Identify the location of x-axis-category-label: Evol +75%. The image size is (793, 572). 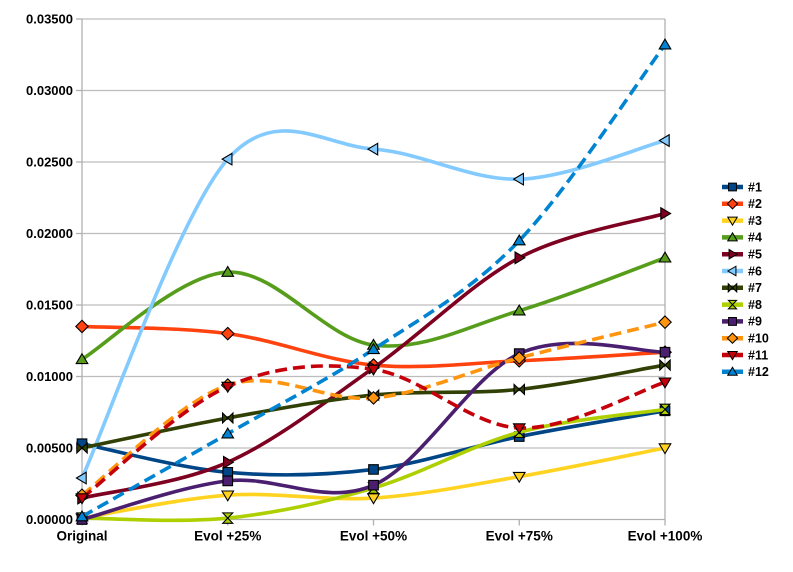
(519, 536).